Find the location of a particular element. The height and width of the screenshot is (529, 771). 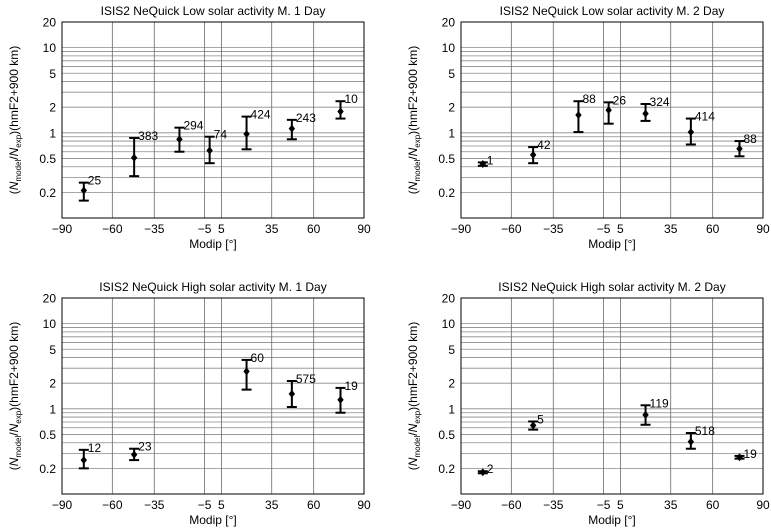

count-label: 575 is located at coordinates (306, 379).